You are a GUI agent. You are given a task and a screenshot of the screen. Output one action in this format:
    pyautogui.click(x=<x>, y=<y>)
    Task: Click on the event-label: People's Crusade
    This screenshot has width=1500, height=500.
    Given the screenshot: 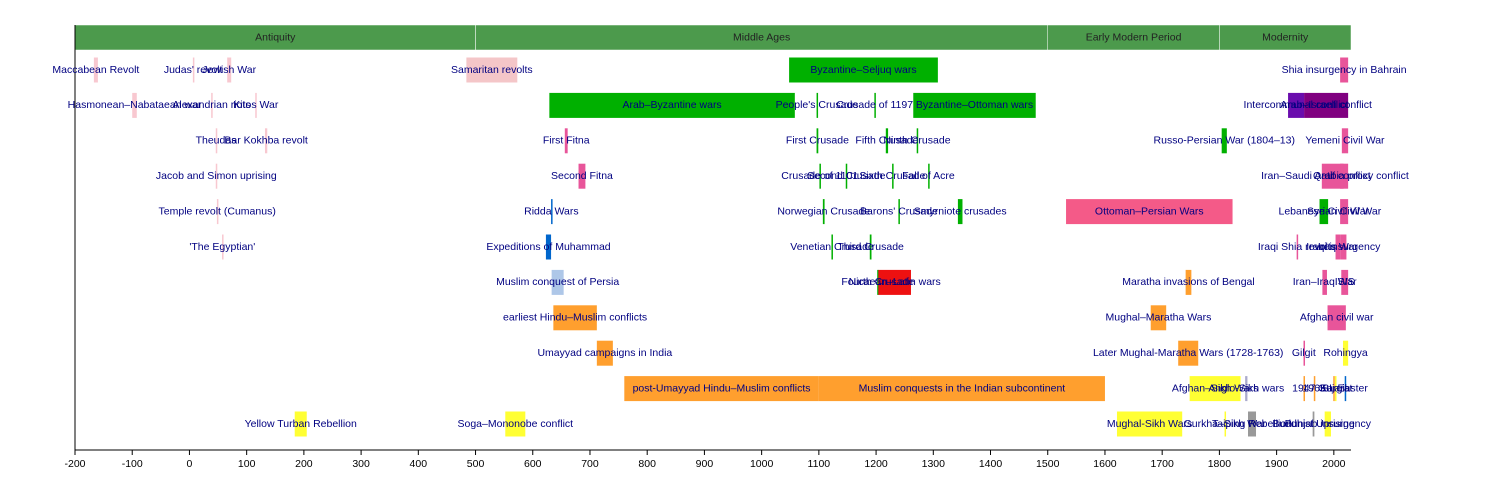 What is the action you would take?
    pyautogui.click(x=817, y=105)
    